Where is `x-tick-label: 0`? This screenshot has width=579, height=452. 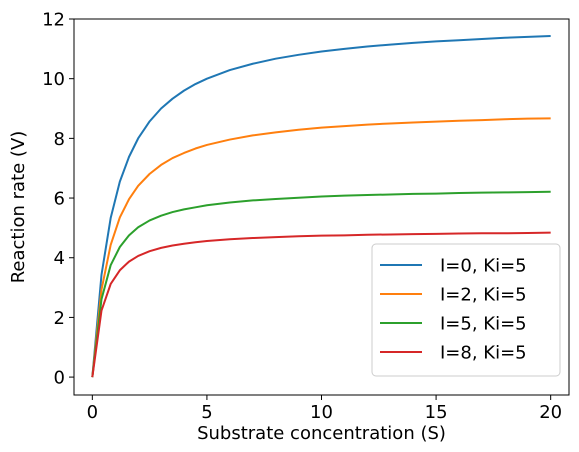 x-tick-label: 0 is located at coordinates (92, 412).